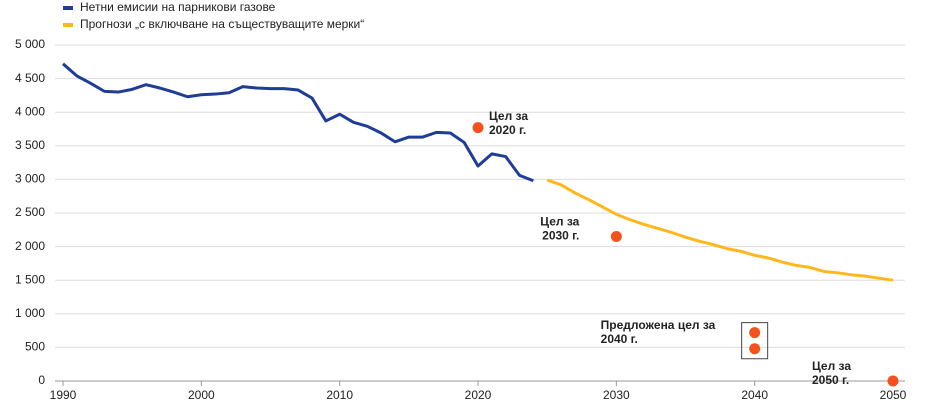  What do you see at coordinates (30, 78) in the screenshot?
I see `y-tick-label: 4 500` at bounding box center [30, 78].